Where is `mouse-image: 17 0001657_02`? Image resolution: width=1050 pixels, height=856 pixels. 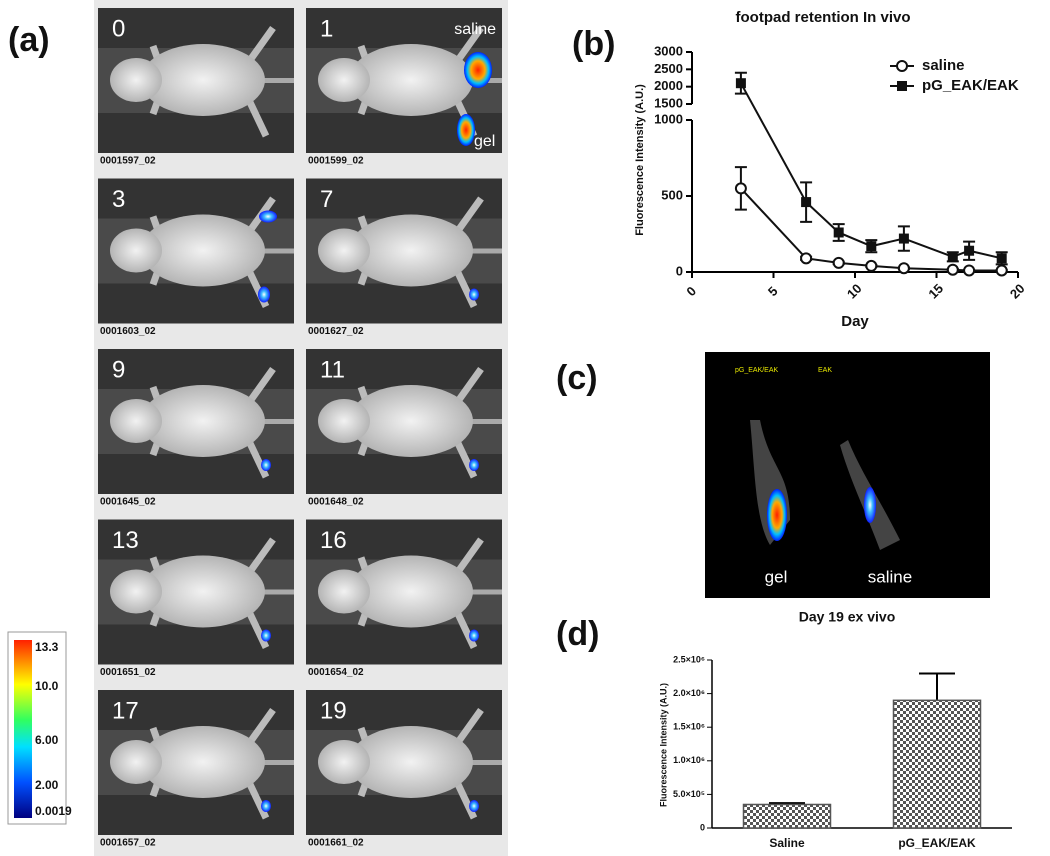
mouse-image: 17 0001657_02 is located at coordinates (196, 769).